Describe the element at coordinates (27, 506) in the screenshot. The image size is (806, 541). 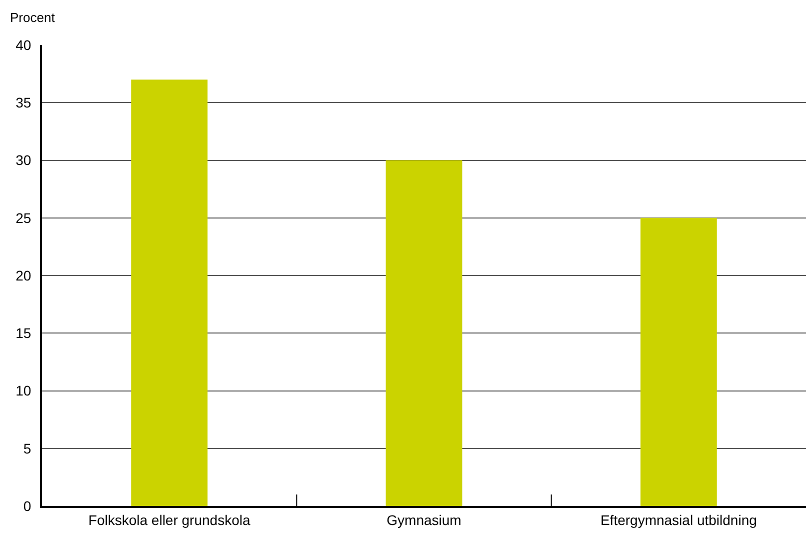
I see `y-tick-label: 0` at that location.